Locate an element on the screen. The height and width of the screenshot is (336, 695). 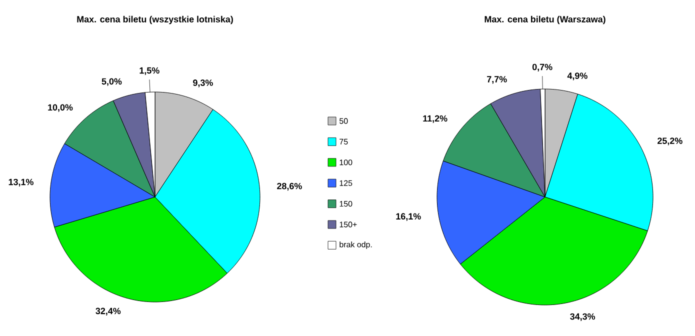
data-label: 5,0% is located at coordinates (112, 82).